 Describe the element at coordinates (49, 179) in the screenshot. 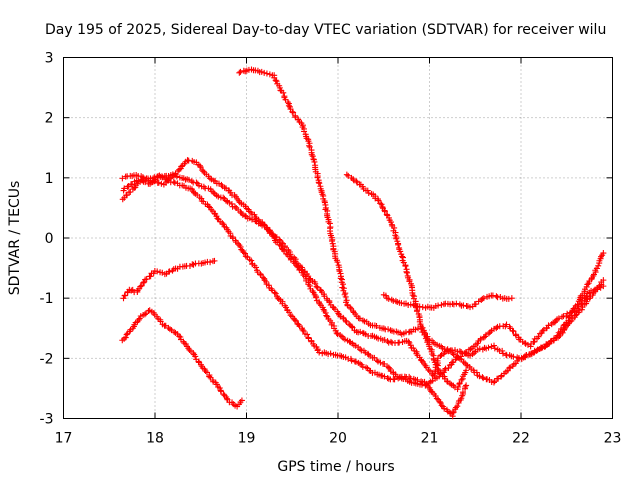

I see `y-tick-label: 1` at that location.